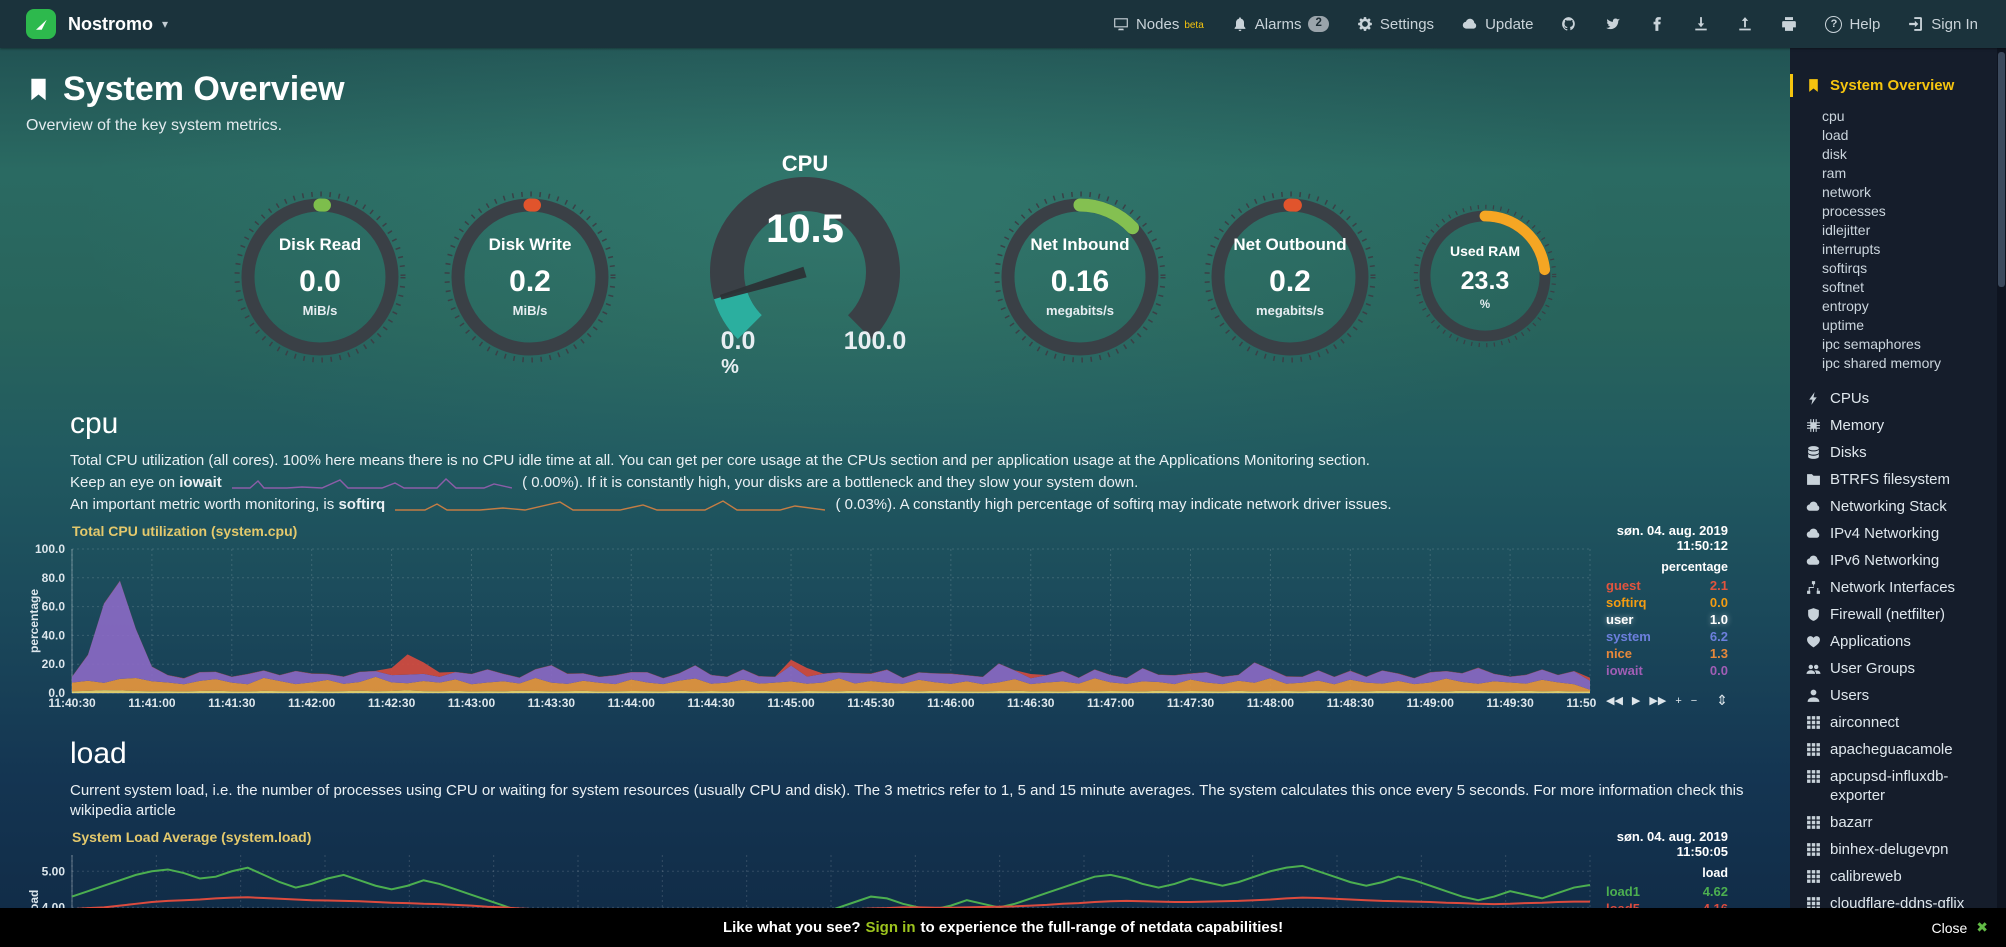 The width and height of the screenshot is (2006, 947). What do you see at coordinates (1898, 452) in the screenshot?
I see `sidebar-item: Disks` at bounding box center [1898, 452].